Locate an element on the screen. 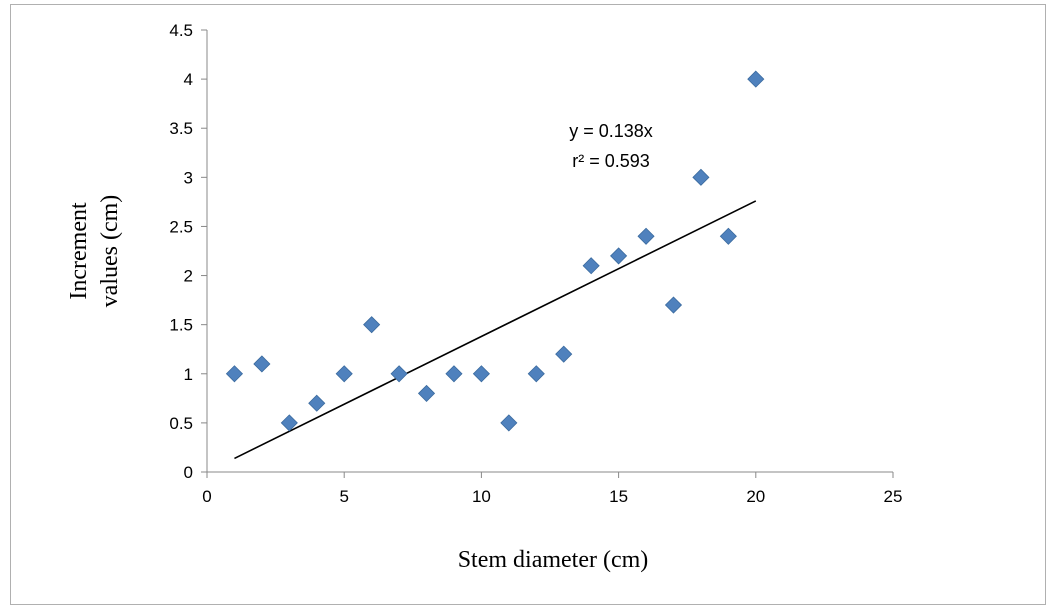  y-tick-label: 2.5 is located at coordinates (181, 226).